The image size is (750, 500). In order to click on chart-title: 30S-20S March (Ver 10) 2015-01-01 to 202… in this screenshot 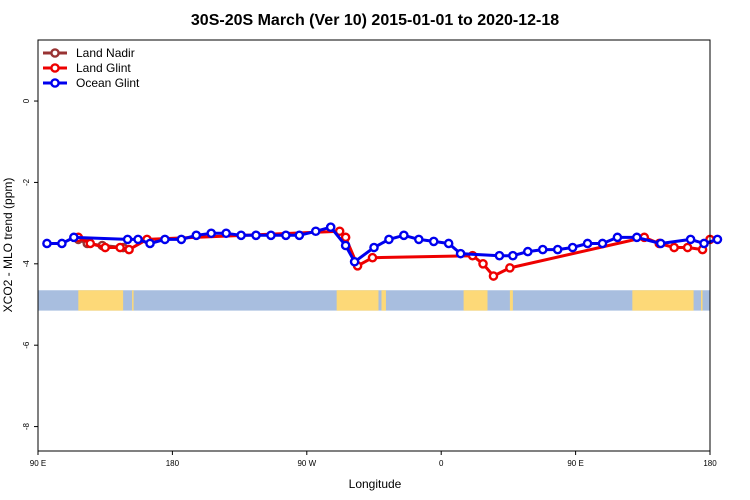, I will do `click(375, 20)`.